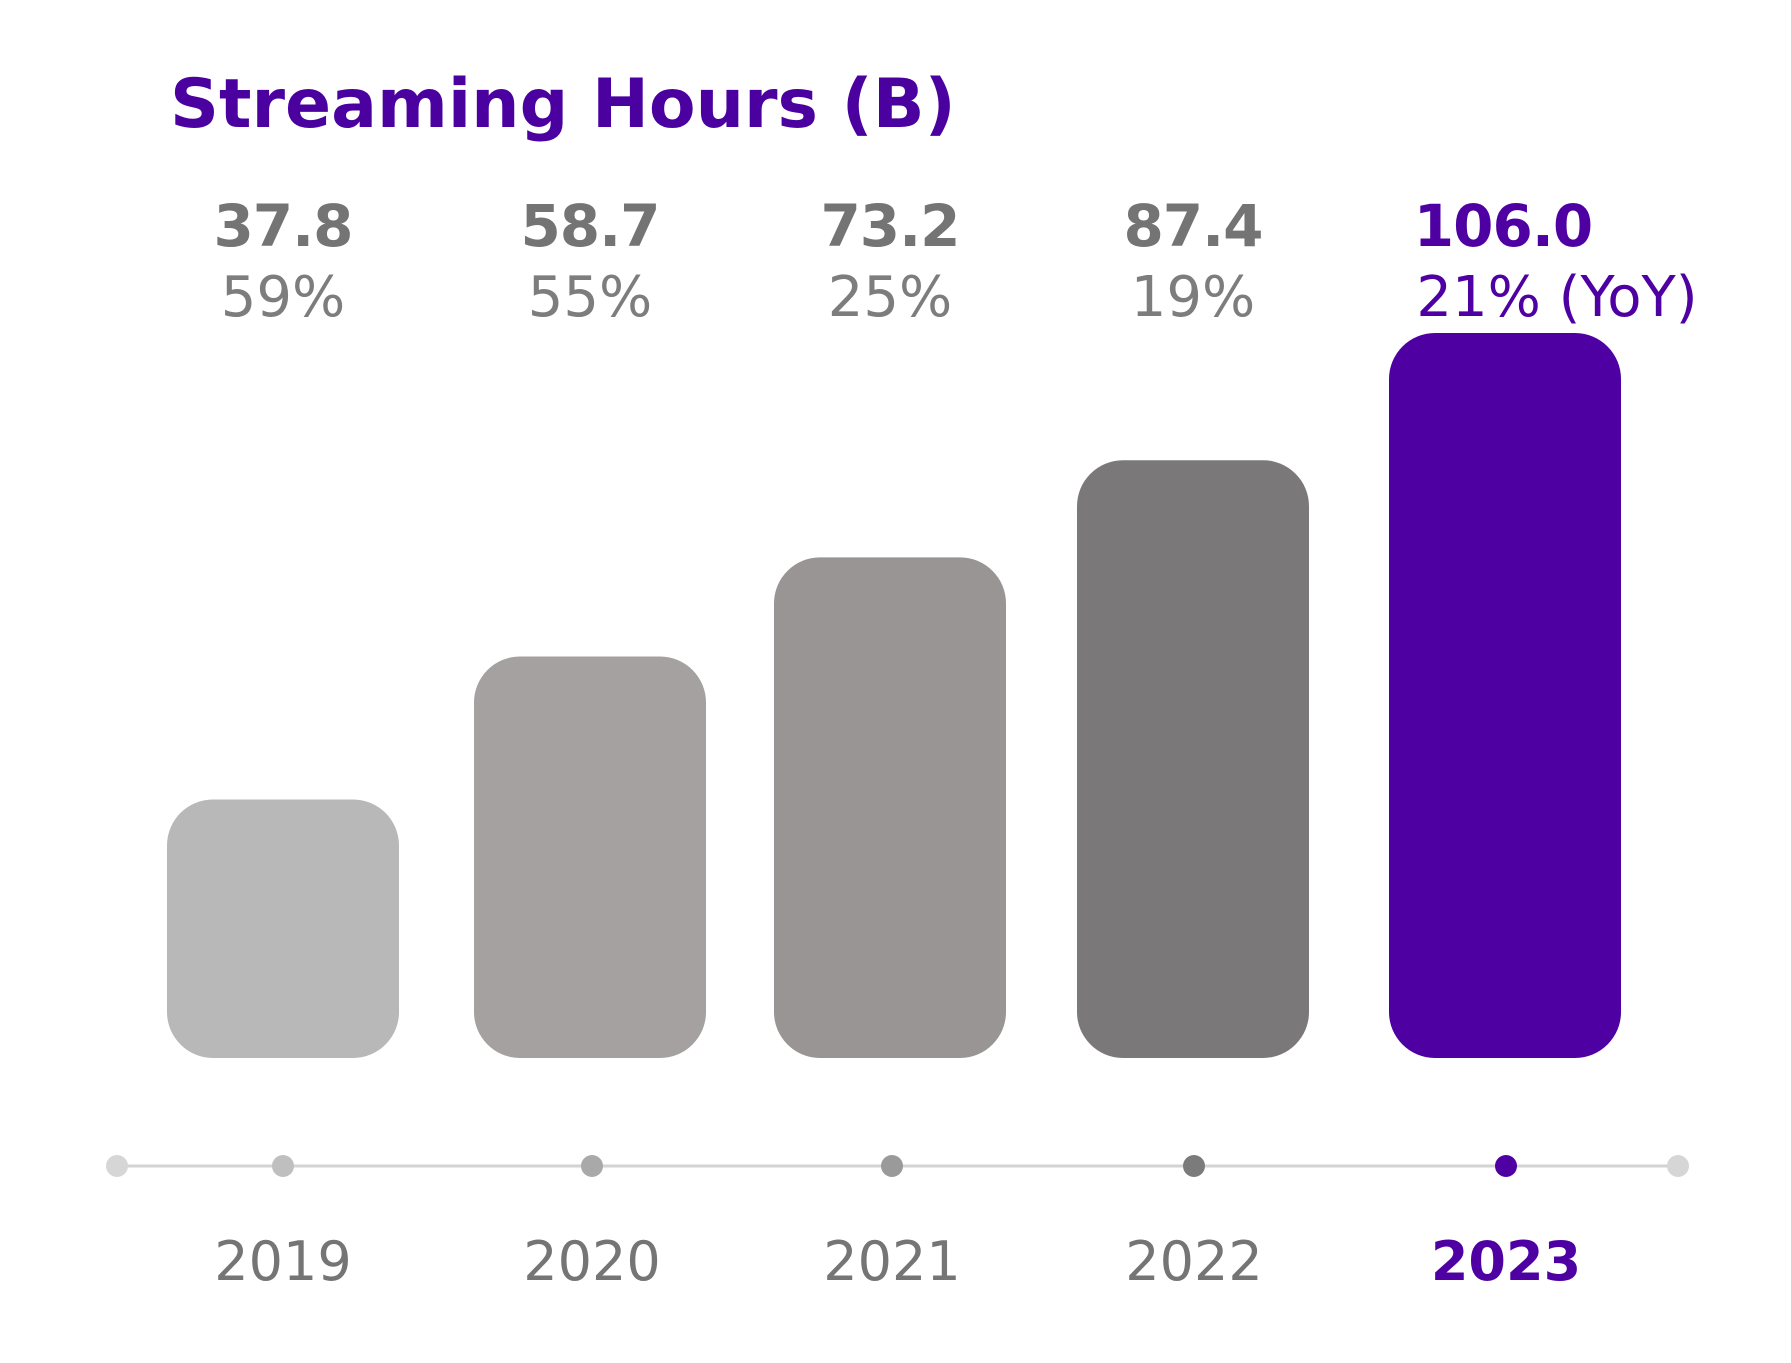  Describe the element at coordinates (563, 104) in the screenshot. I see `chart-title: Streaming Hours (B)` at that location.